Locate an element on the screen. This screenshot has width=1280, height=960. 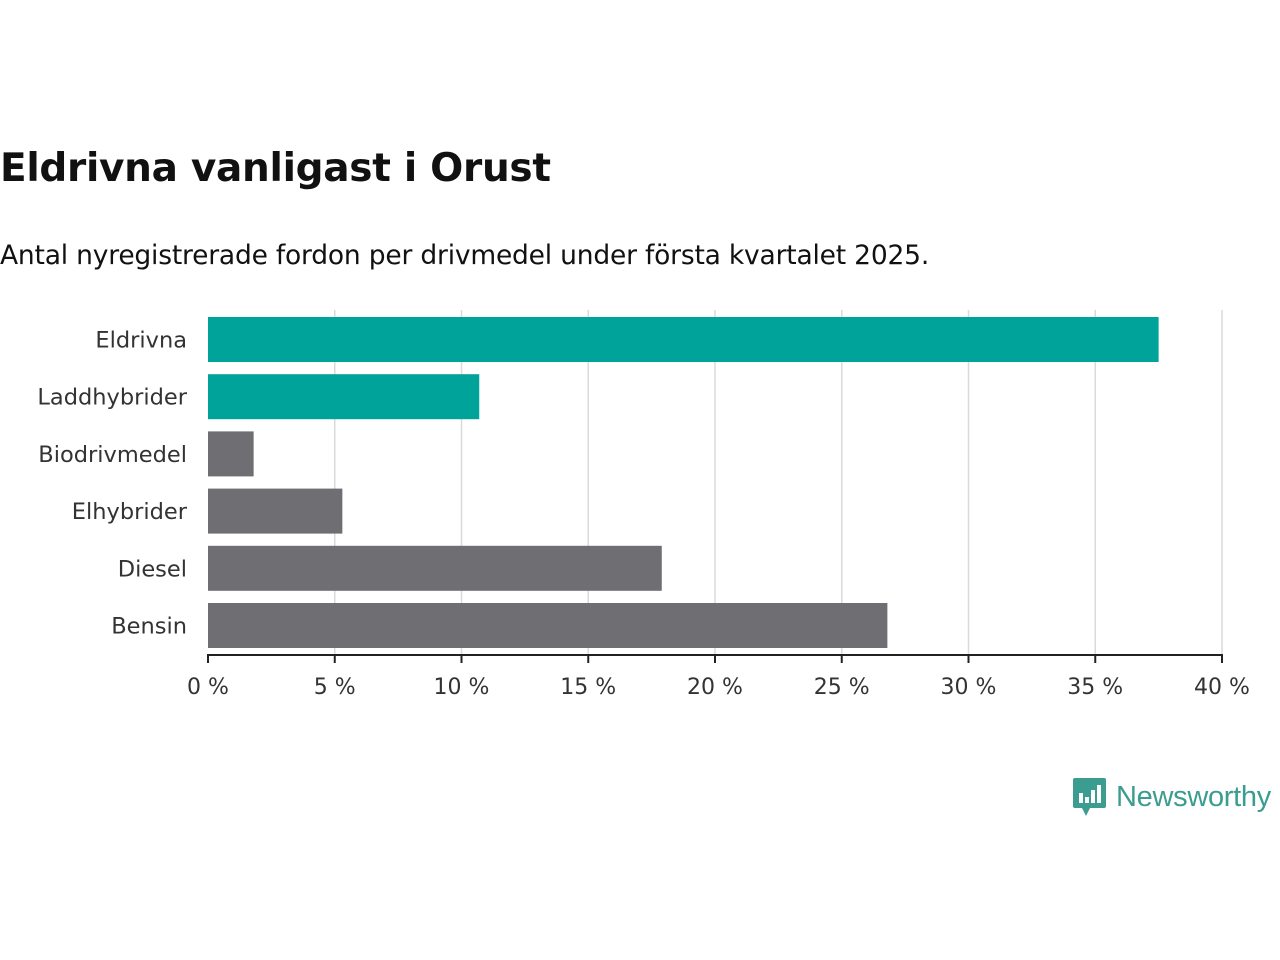
category-label: Elhybrider is located at coordinates (130, 512).